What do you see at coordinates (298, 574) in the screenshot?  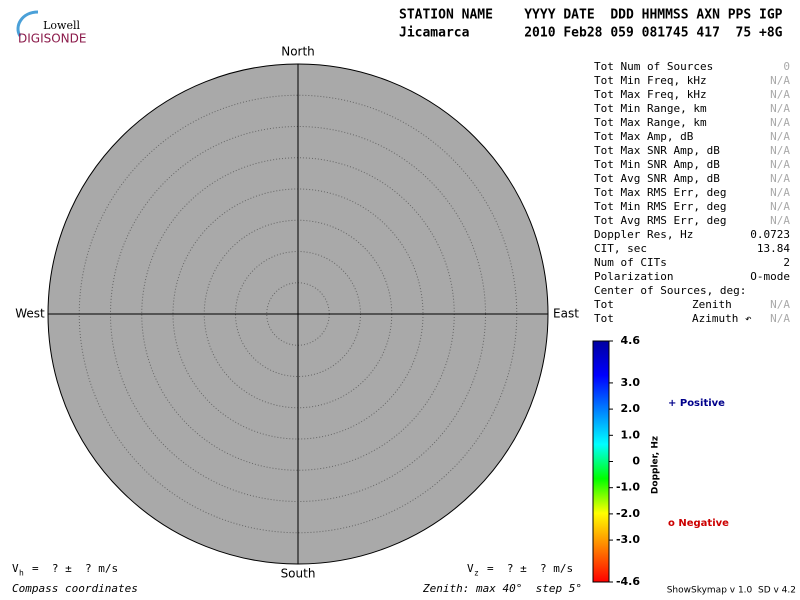 I see `south-label: South` at bounding box center [298, 574].